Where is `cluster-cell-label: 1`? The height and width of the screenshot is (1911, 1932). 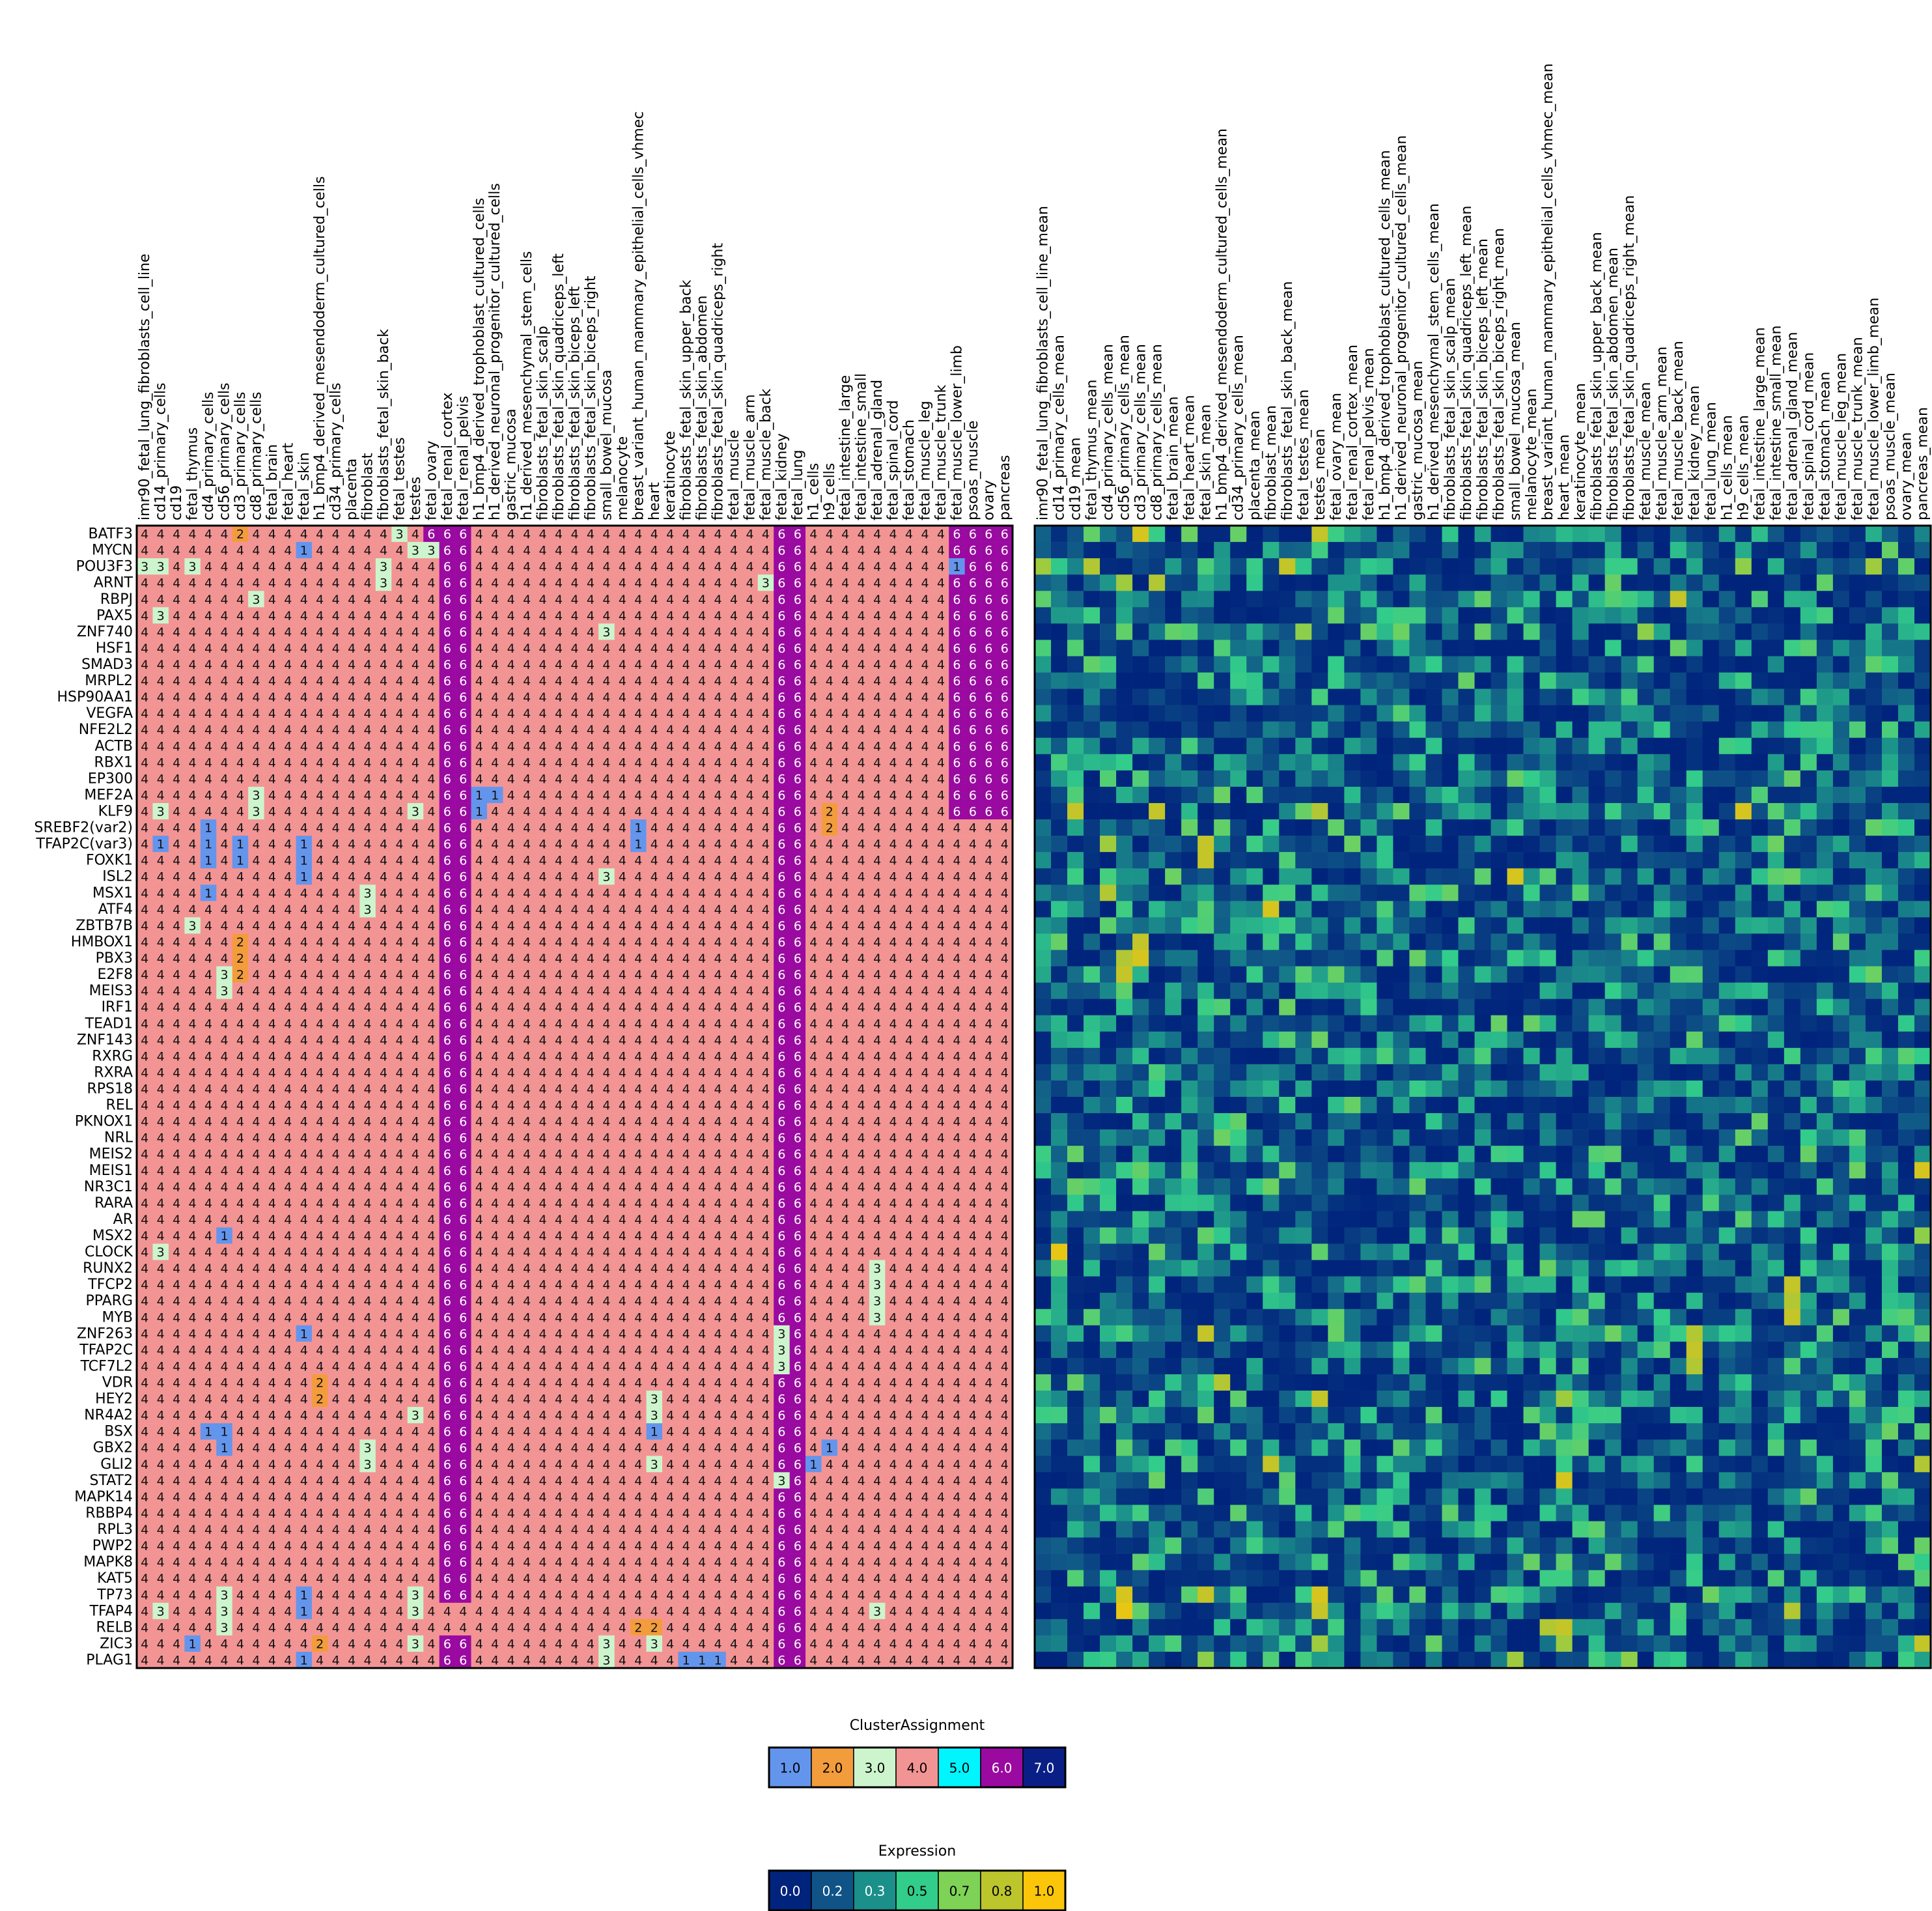
cluster-cell-label: 1 is located at coordinates (957, 567).